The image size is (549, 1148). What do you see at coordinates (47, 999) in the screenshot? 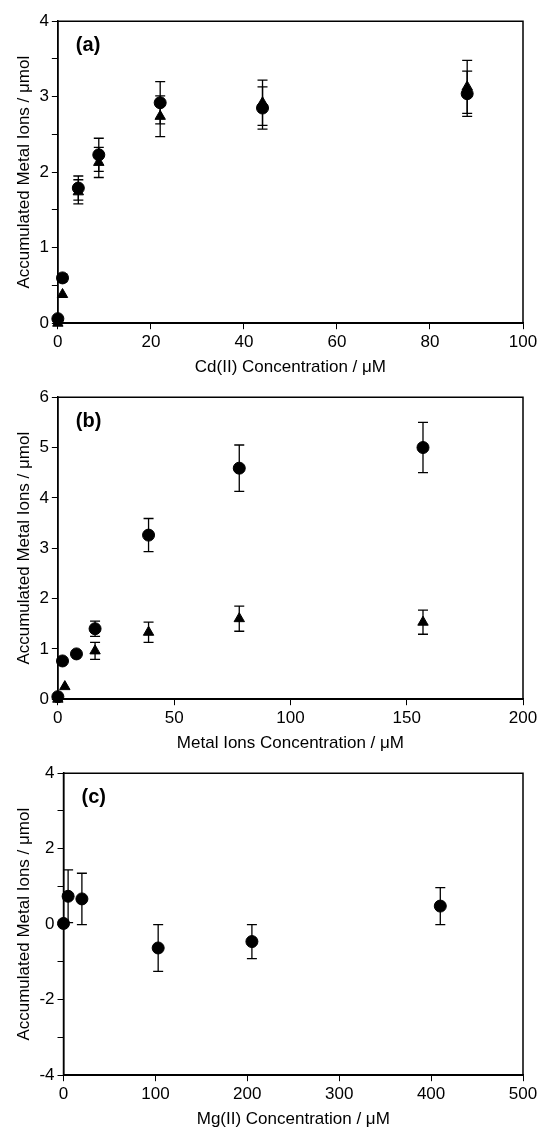
I see `y-tick-label: -2` at bounding box center [47, 999].